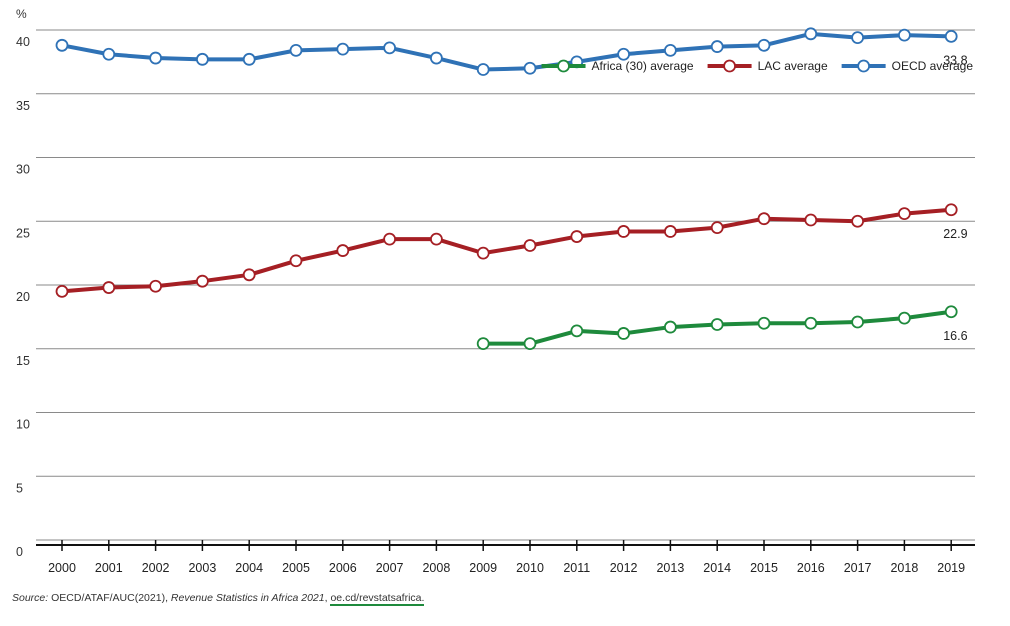 Image resolution: width=1010 pixels, height=626 pixels. What do you see at coordinates (202, 568) in the screenshot?
I see `x-tick-label: 2003` at bounding box center [202, 568].